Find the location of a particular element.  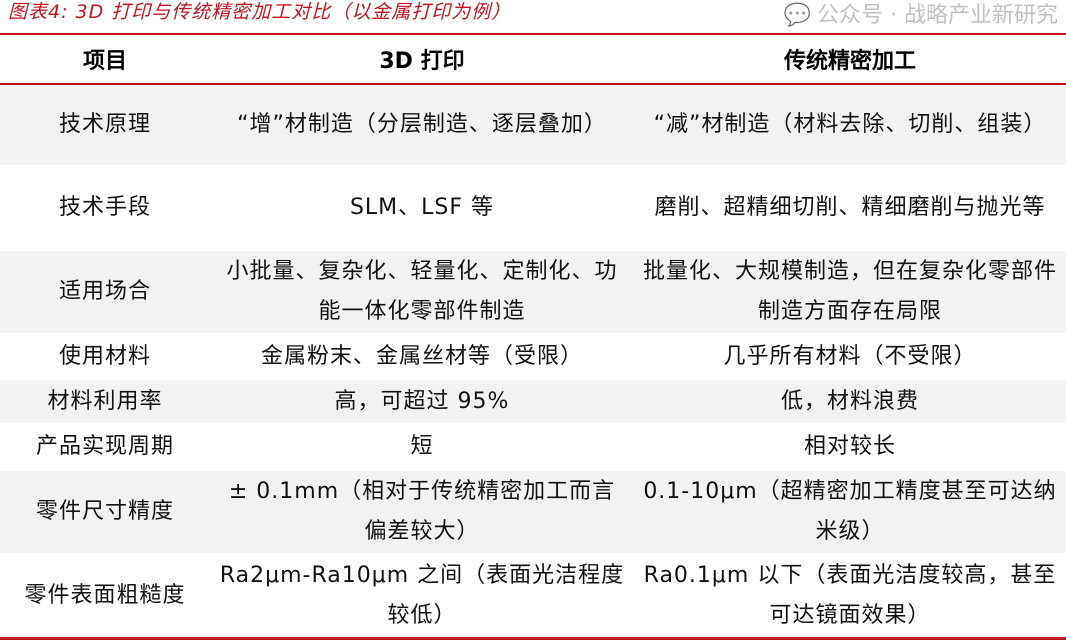

table-row: 使用材料 金属粉末、金属丝材等（受限） 几乎所有材料（不受限） is located at coordinates (533, 356).